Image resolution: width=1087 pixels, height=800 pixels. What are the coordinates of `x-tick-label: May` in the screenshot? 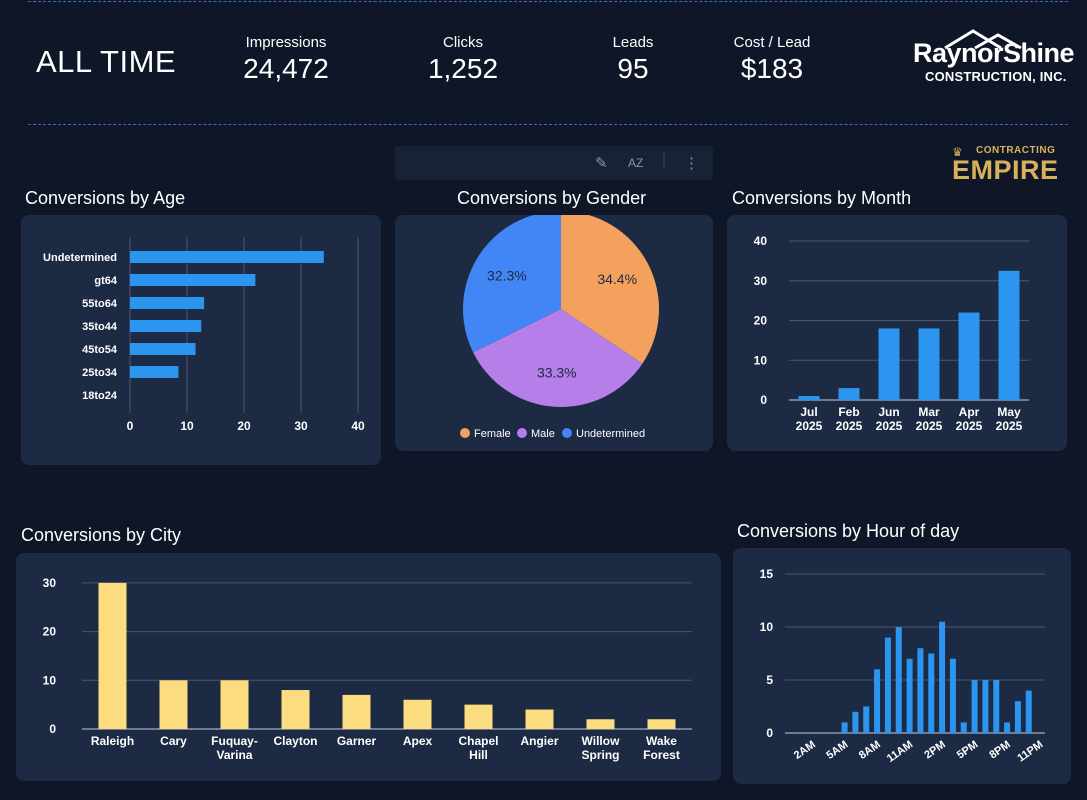 It's located at (1009, 412).